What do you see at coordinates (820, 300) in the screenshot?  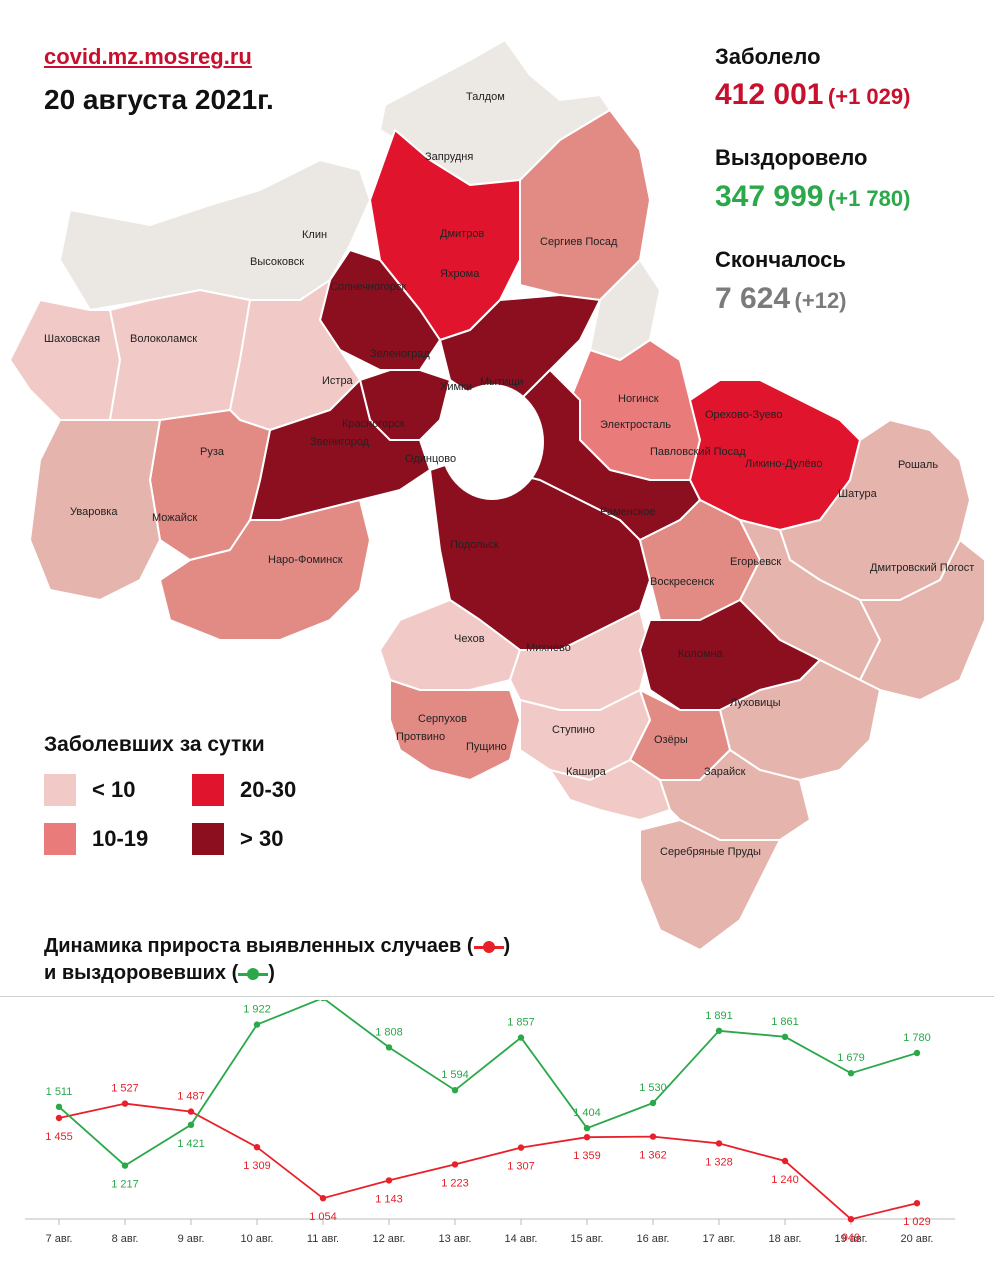 I see `deaths-delta: (+12)` at bounding box center [820, 300].